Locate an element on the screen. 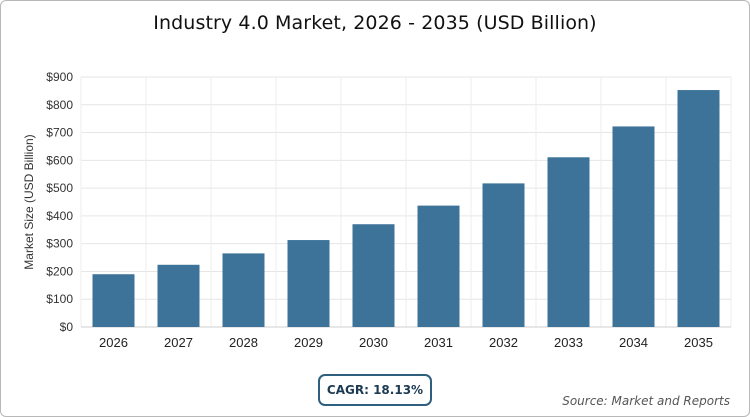 Image resolution: width=750 pixels, height=417 pixels. y-tick-label: $500 is located at coordinates (59, 188).